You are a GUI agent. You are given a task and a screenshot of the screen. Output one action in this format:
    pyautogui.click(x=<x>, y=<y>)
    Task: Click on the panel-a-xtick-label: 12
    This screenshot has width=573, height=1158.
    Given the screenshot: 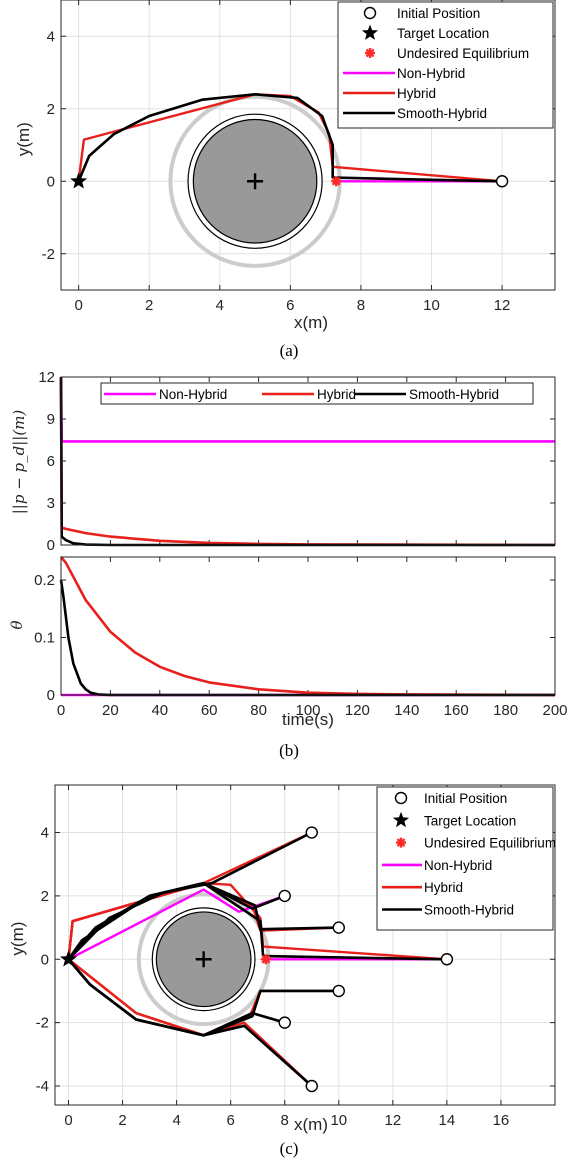 What is the action you would take?
    pyautogui.click(x=502, y=305)
    